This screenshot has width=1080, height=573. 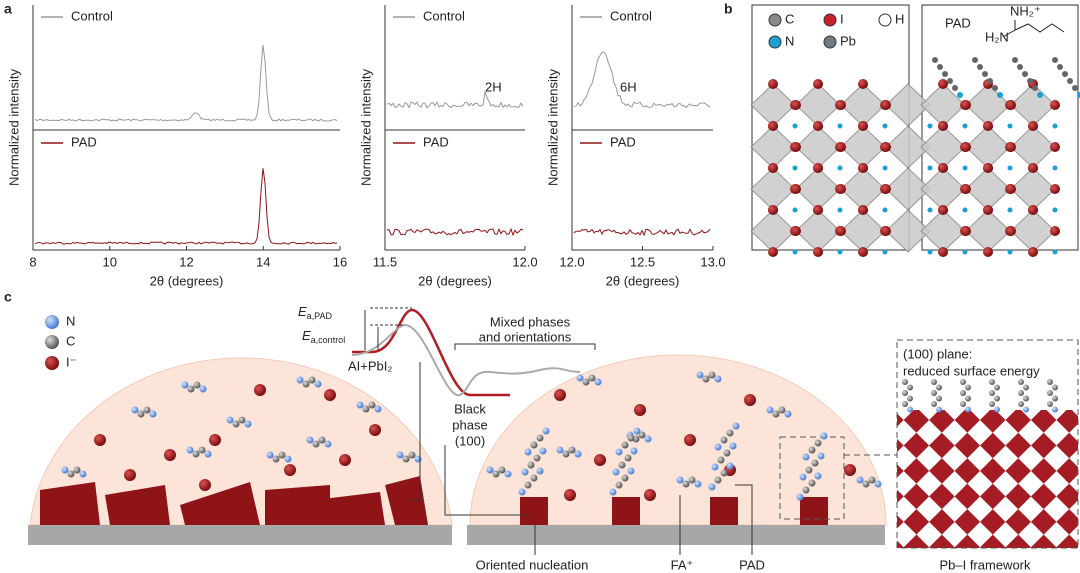 What do you see at coordinates (1033, 29) in the screenshot?
I see `molecule` at bounding box center [1033, 29].